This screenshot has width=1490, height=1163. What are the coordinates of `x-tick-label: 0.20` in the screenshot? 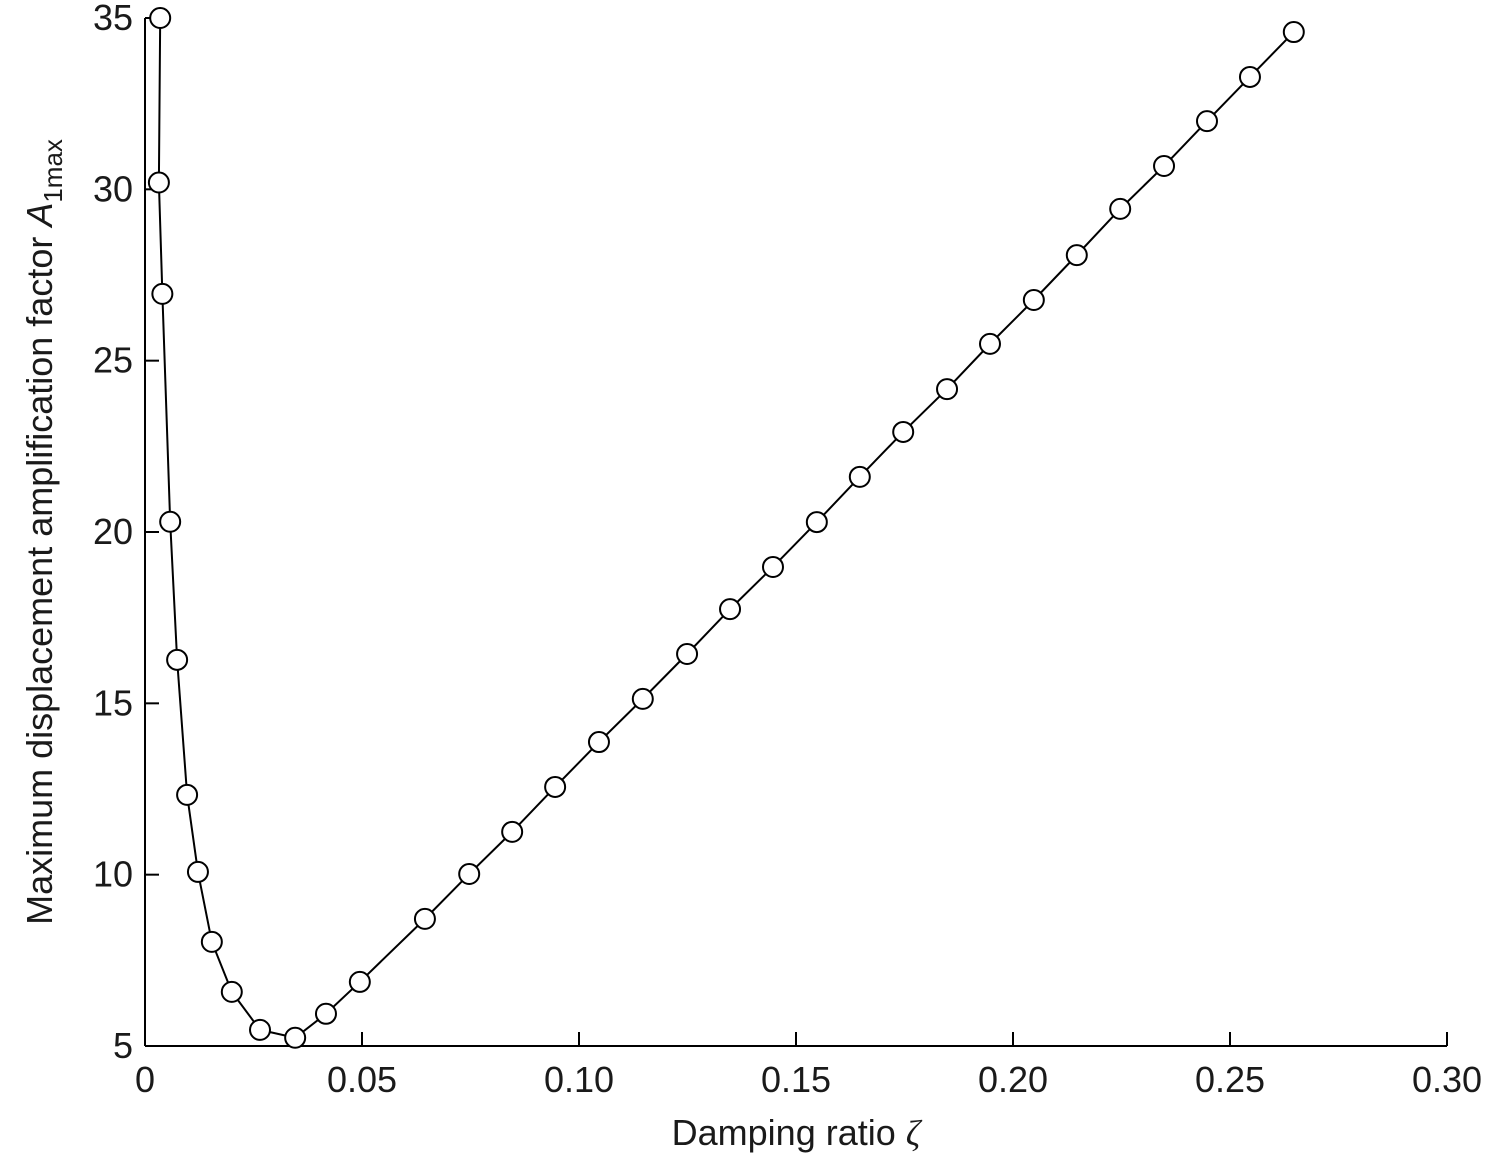 It's located at (1013, 1079).